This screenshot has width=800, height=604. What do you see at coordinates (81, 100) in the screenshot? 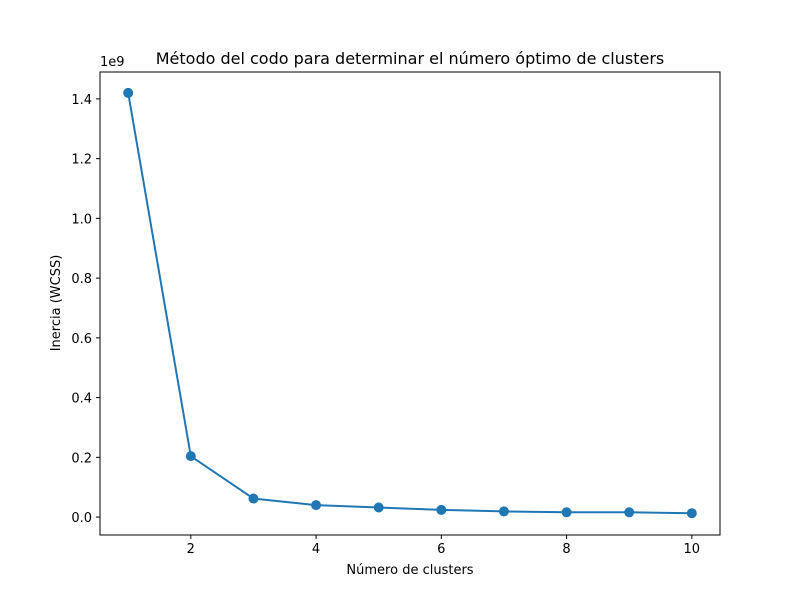
I see `y-tick-label: 1.4` at bounding box center [81, 100].